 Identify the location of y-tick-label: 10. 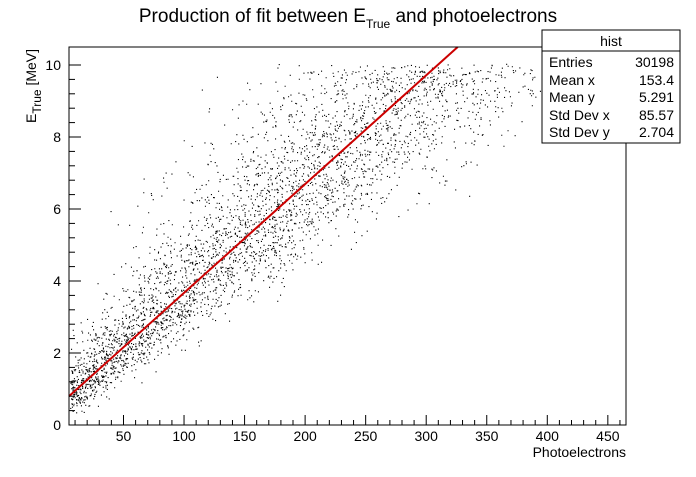
(53, 65).